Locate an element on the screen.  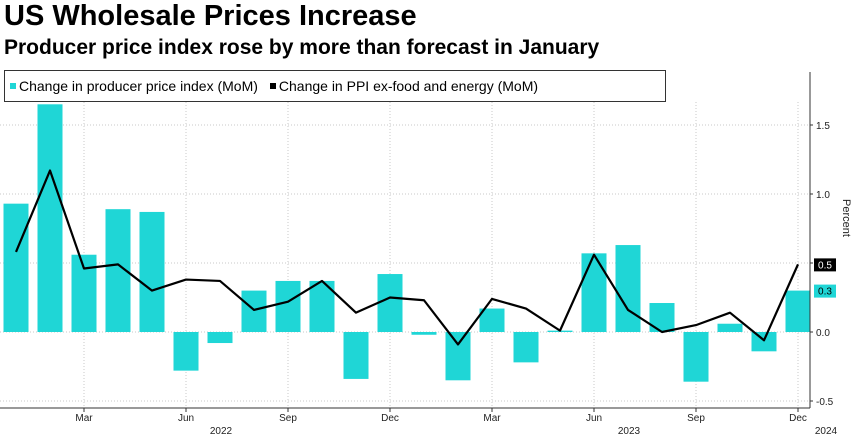
legend-item-ppi: Change in producer price index (MoM) is located at coordinates (134, 86).